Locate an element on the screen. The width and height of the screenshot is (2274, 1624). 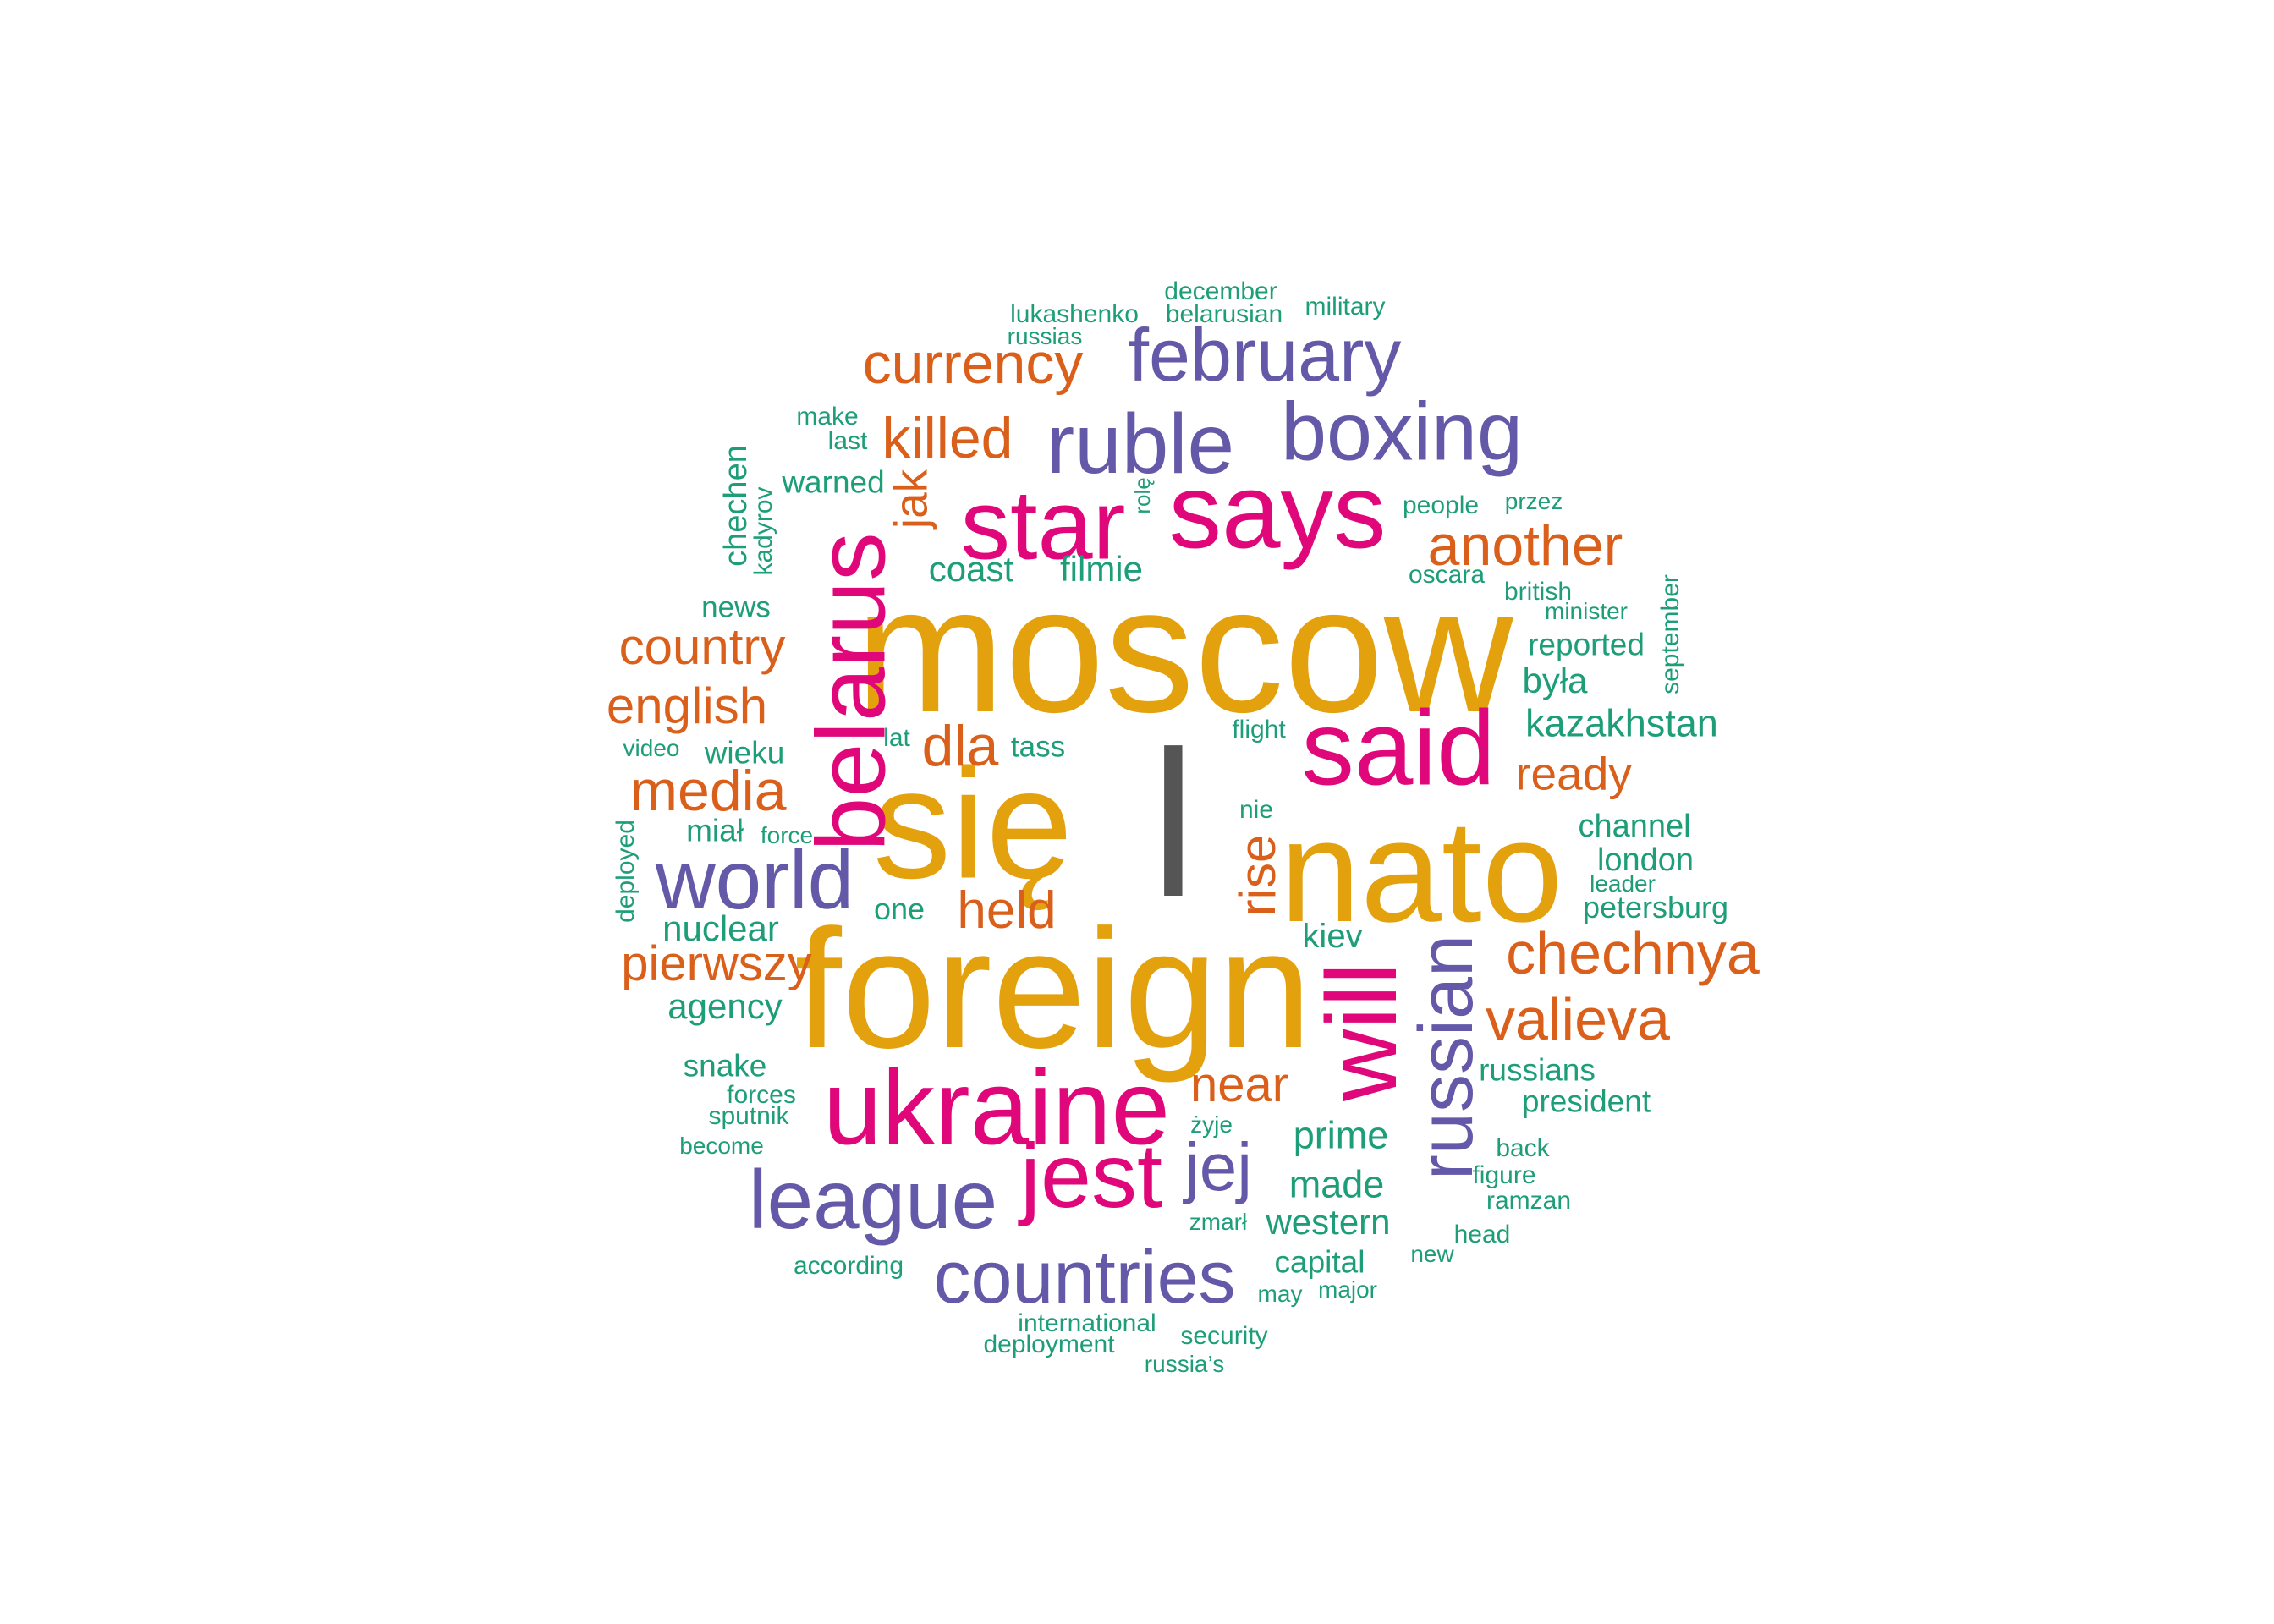
word-74: agency is located at coordinates (725, 1006).